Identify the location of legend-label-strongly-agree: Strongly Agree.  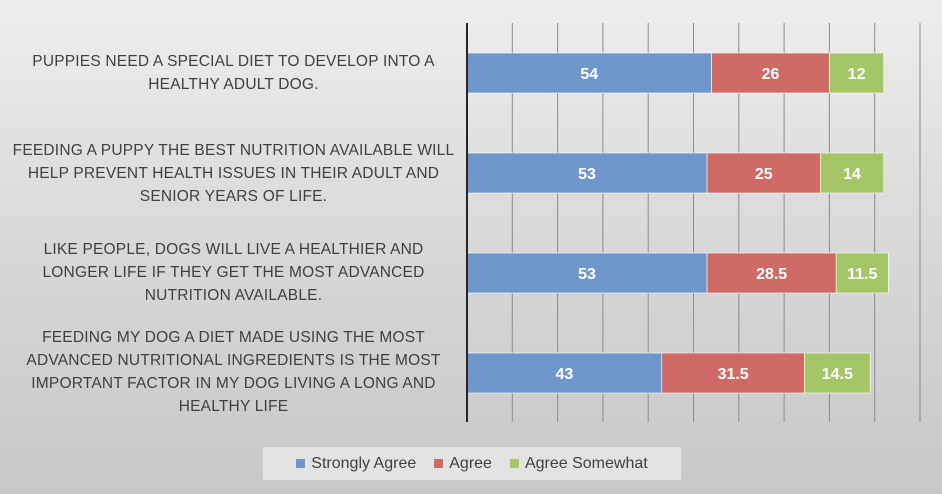
(364, 463).